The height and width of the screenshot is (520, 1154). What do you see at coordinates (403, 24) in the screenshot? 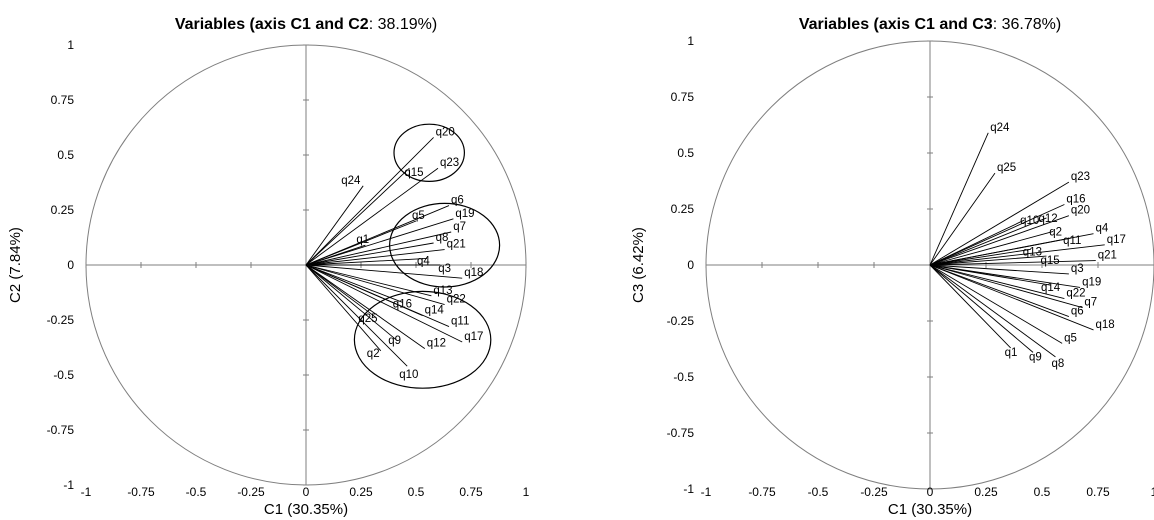
I see `chart-title-rest: : 38.19%)` at bounding box center [403, 24].